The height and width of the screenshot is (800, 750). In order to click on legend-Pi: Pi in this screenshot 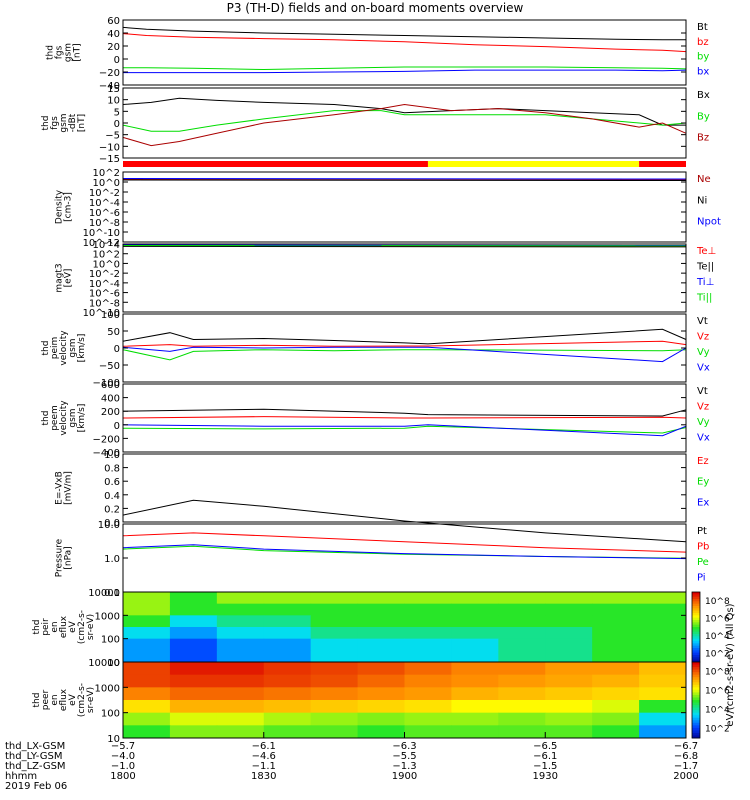, I will do `click(701, 578)`.